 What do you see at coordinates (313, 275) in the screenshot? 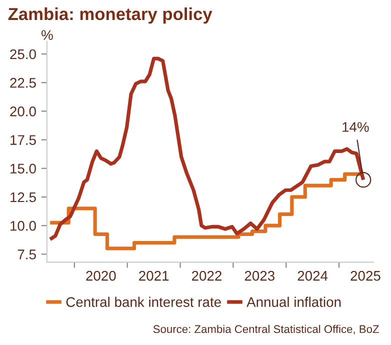
I see `x-tick-label: 2024` at bounding box center [313, 275].